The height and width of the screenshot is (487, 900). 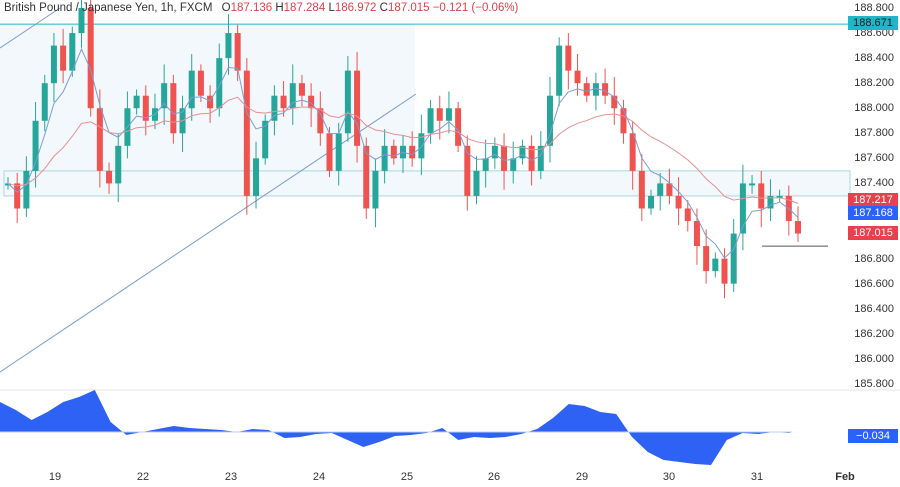 I want to click on time-tick: 30, so click(x=669, y=477).